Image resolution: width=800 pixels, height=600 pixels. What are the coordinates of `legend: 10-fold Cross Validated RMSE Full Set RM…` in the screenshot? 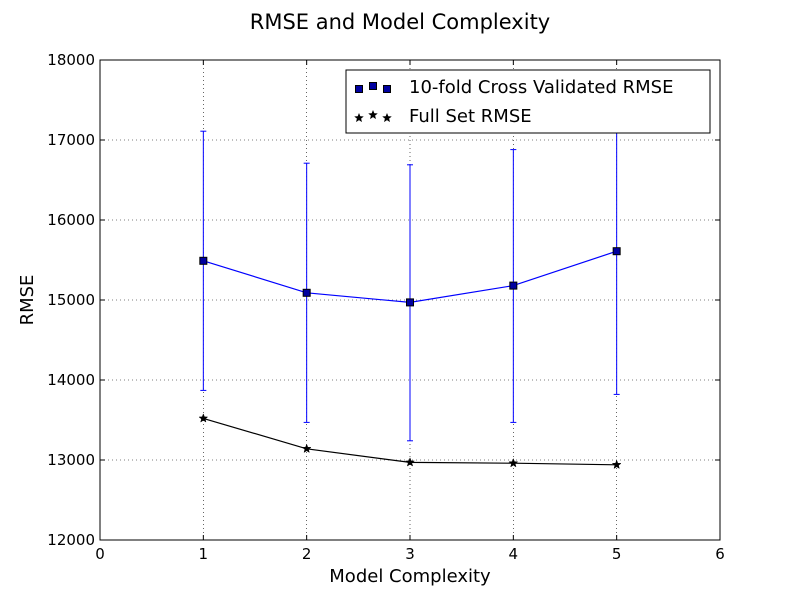 It's located at (528, 101).